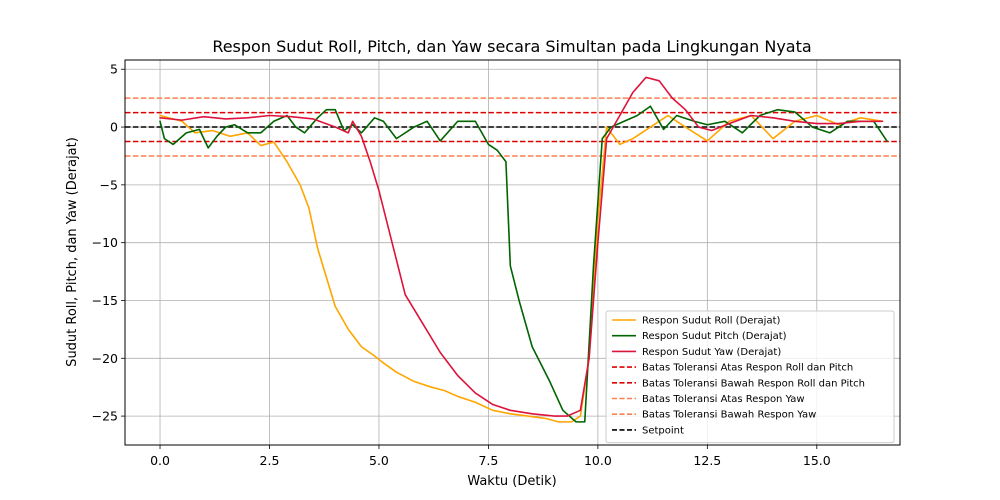  What do you see at coordinates (711, 352) in the screenshot?
I see `legend-entry-2: Respon Sudut Yaw (Derajat)` at bounding box center [711, 352].